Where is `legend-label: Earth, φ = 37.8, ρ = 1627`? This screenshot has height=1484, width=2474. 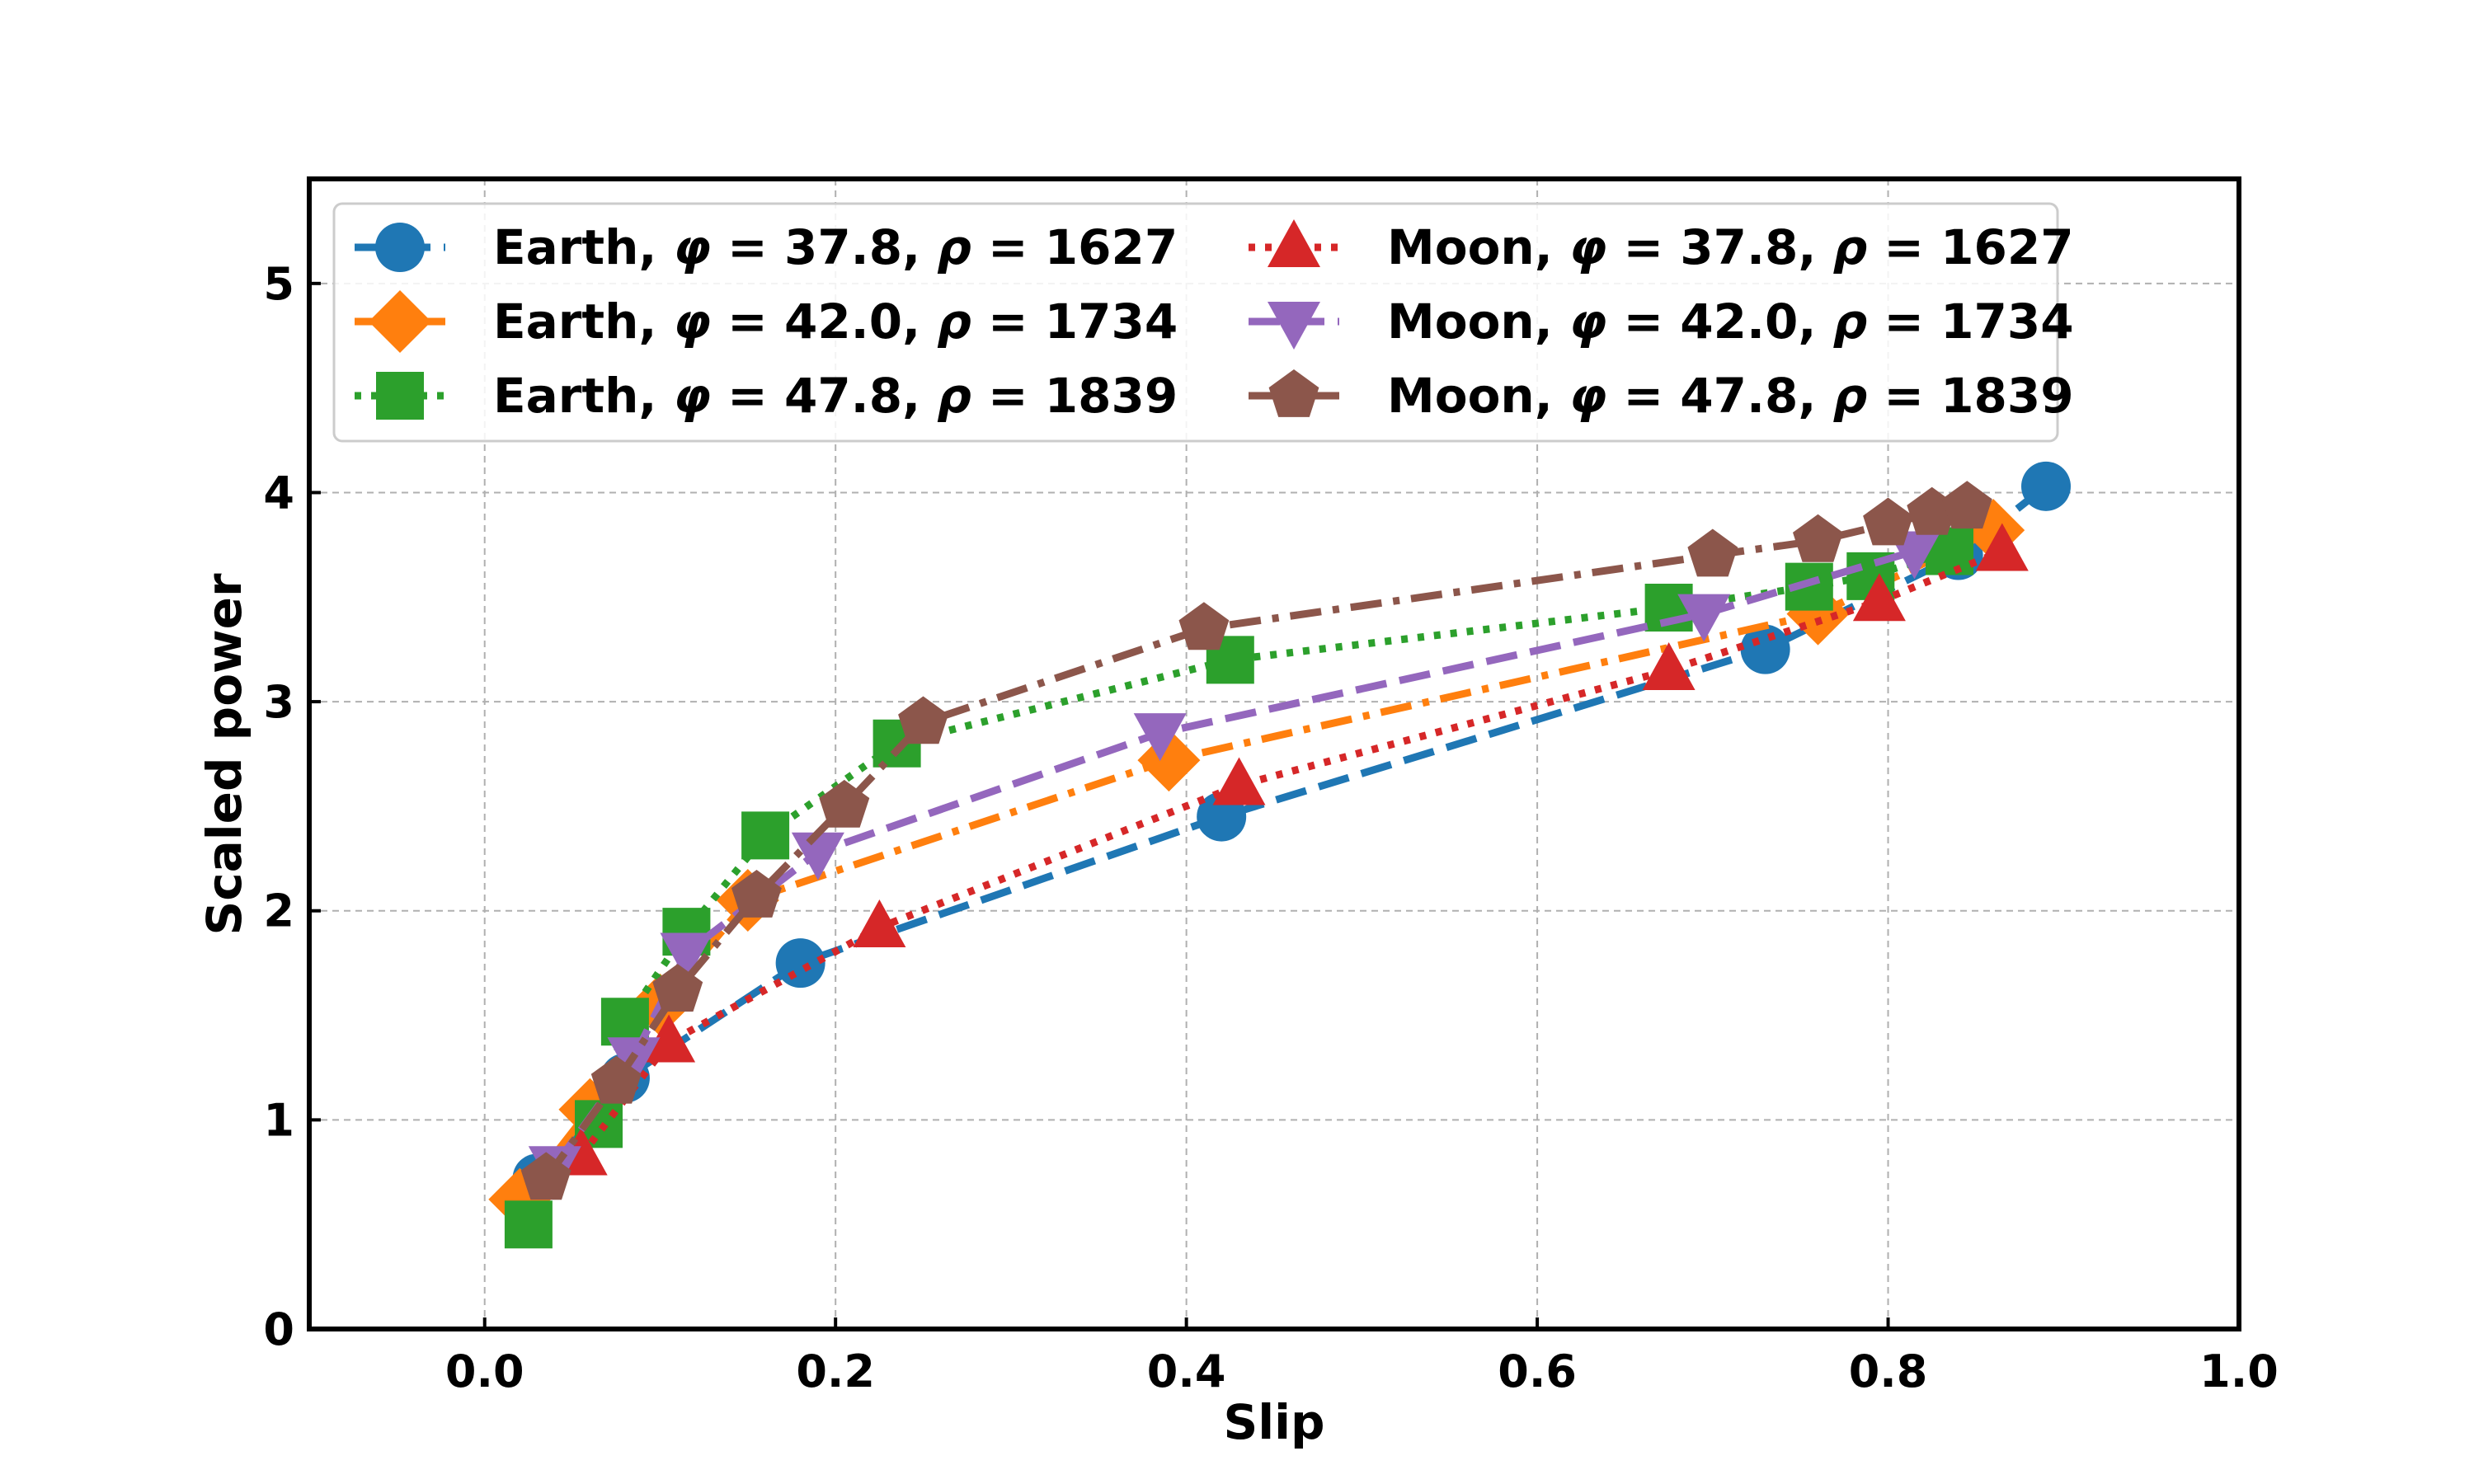
legend-label: Earth, φ = 37.8, ρ = 1627 is located at coordinates (835, 247).